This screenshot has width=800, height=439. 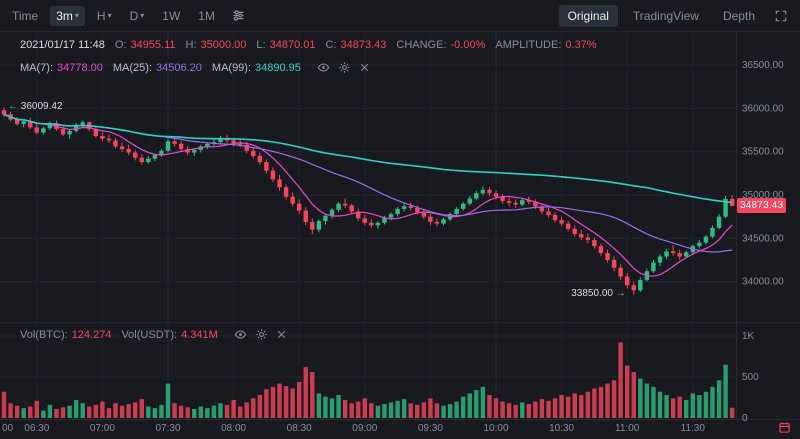 What do you see at coordinates (619, 293) in the screenshot?
I see `right-arrow-icon: →` at bounding box center [619, 293].